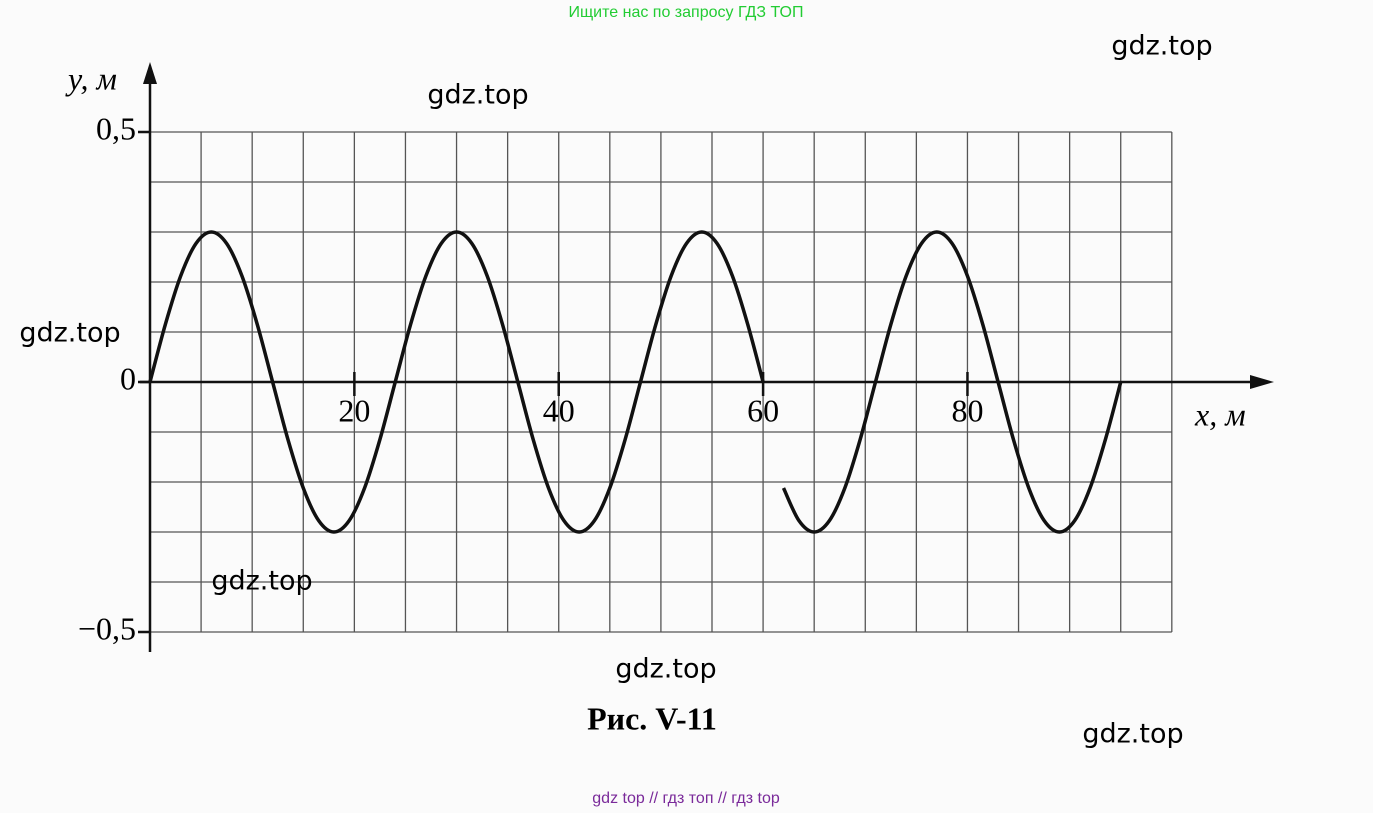 This screenshot has height=813, width=1373. I want to click on x-tick-label: 20, so click(354, 410).